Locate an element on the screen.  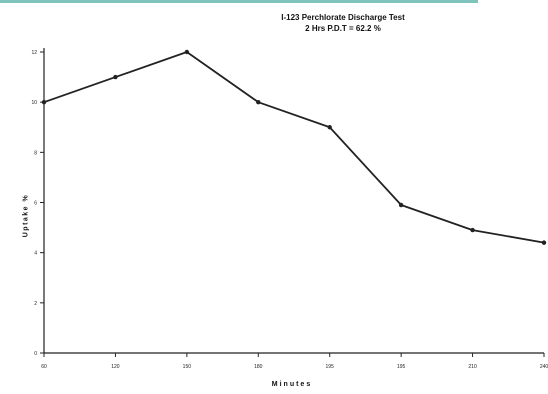
y-tick-label: 0 is located at coordinates (35, 354).